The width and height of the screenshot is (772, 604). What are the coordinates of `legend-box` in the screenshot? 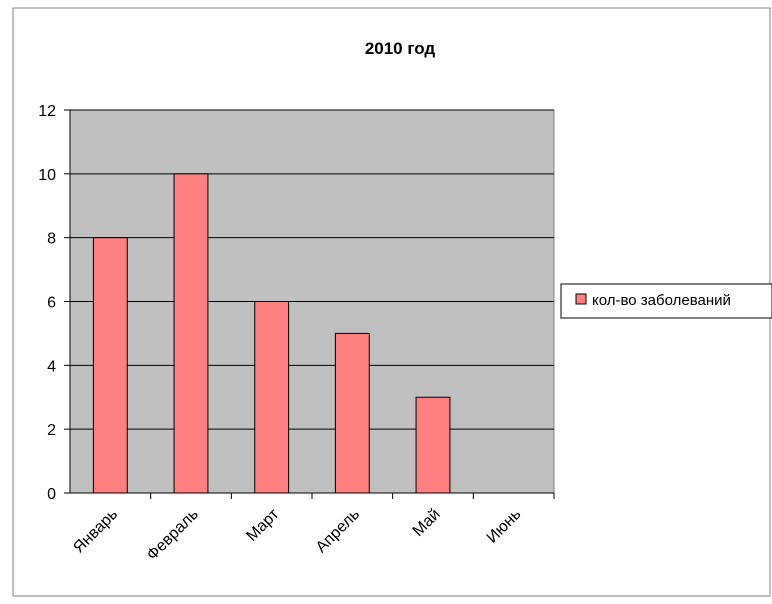 It's located at (666, 301).